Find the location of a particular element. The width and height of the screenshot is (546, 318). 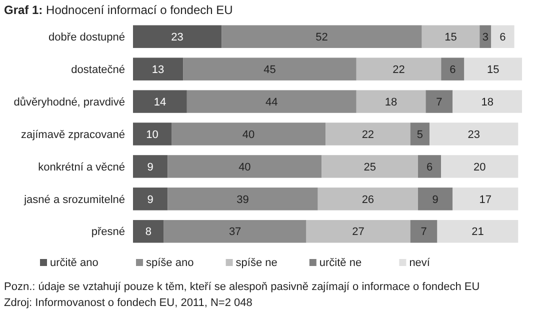

text: Zdroj: Informovanost o fondech EU, 2011, N=2 048 is located at coordinates (128, 303).